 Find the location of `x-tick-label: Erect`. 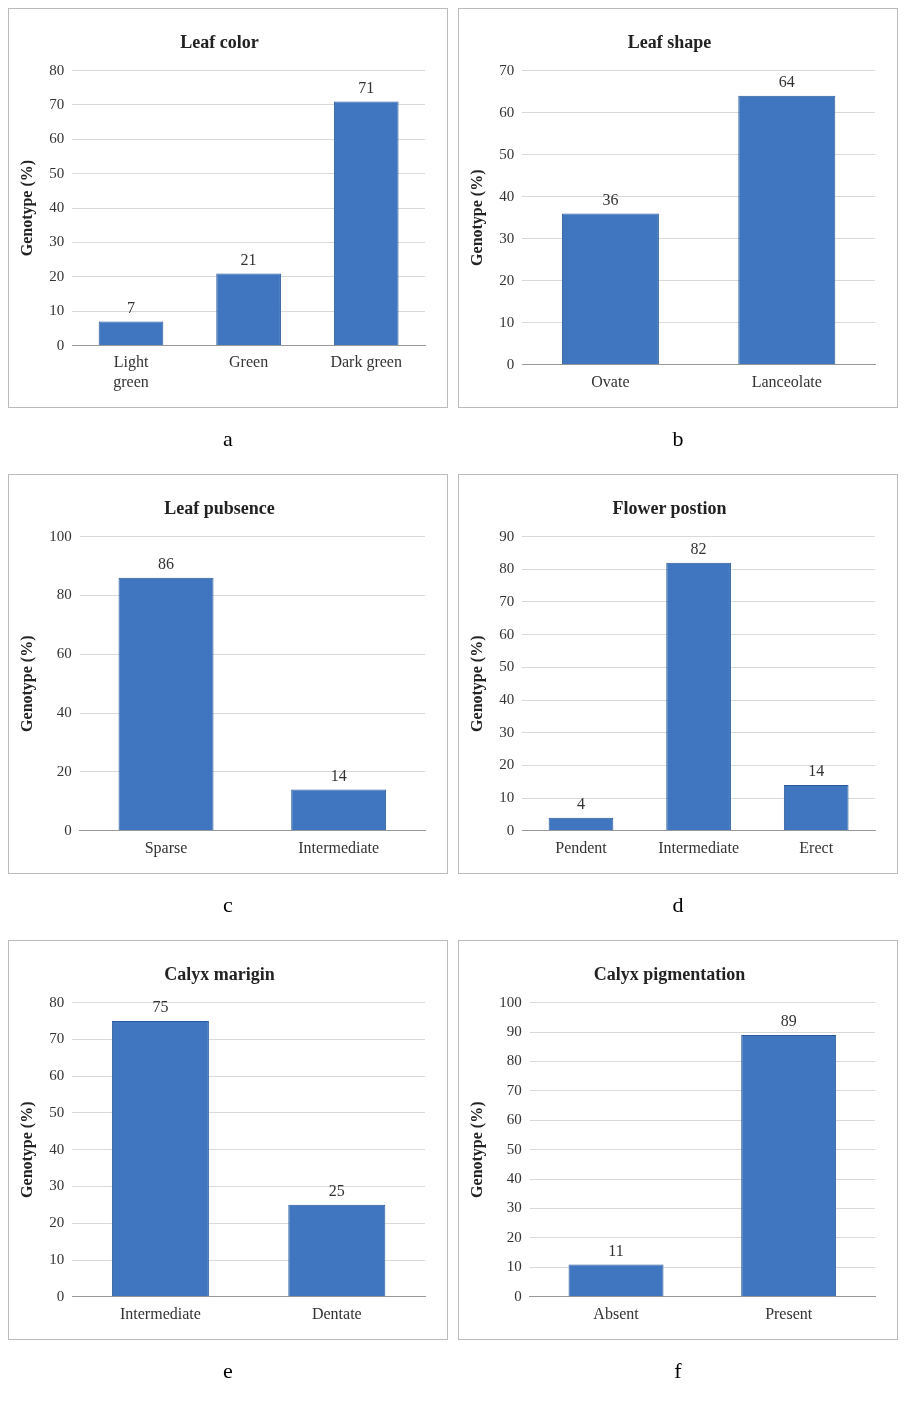

x-tick-label: Erect is located at coordinates (816, 847).